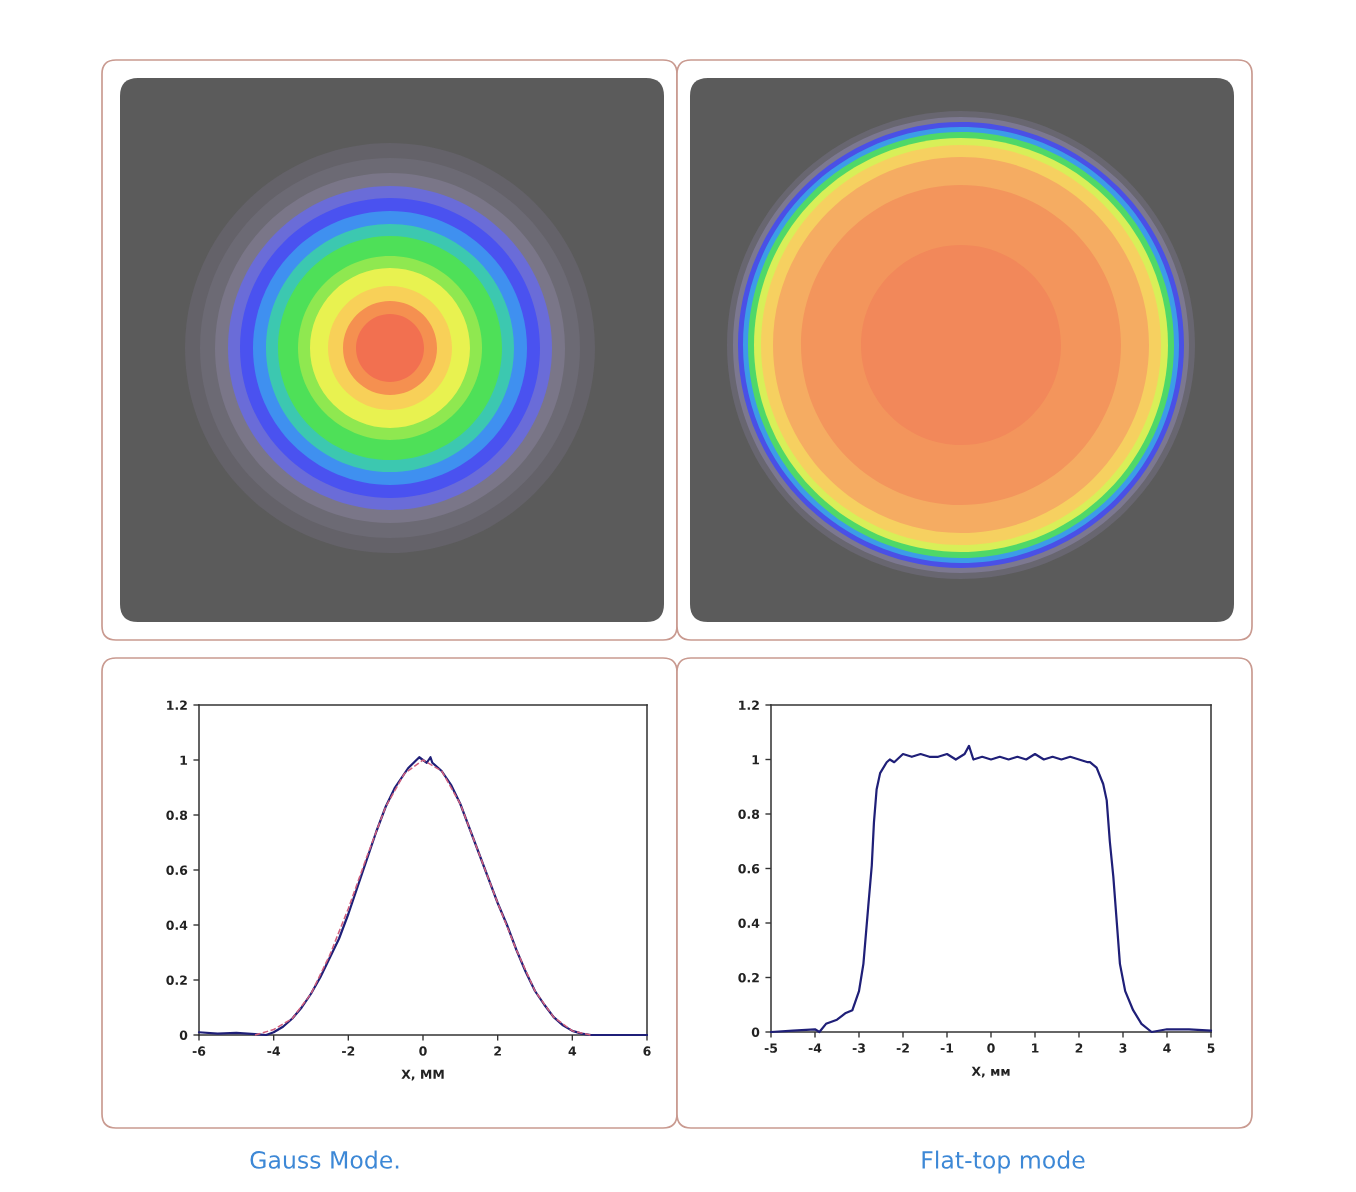  I want to click on x-tick-label: -5, so click(771, 1048).